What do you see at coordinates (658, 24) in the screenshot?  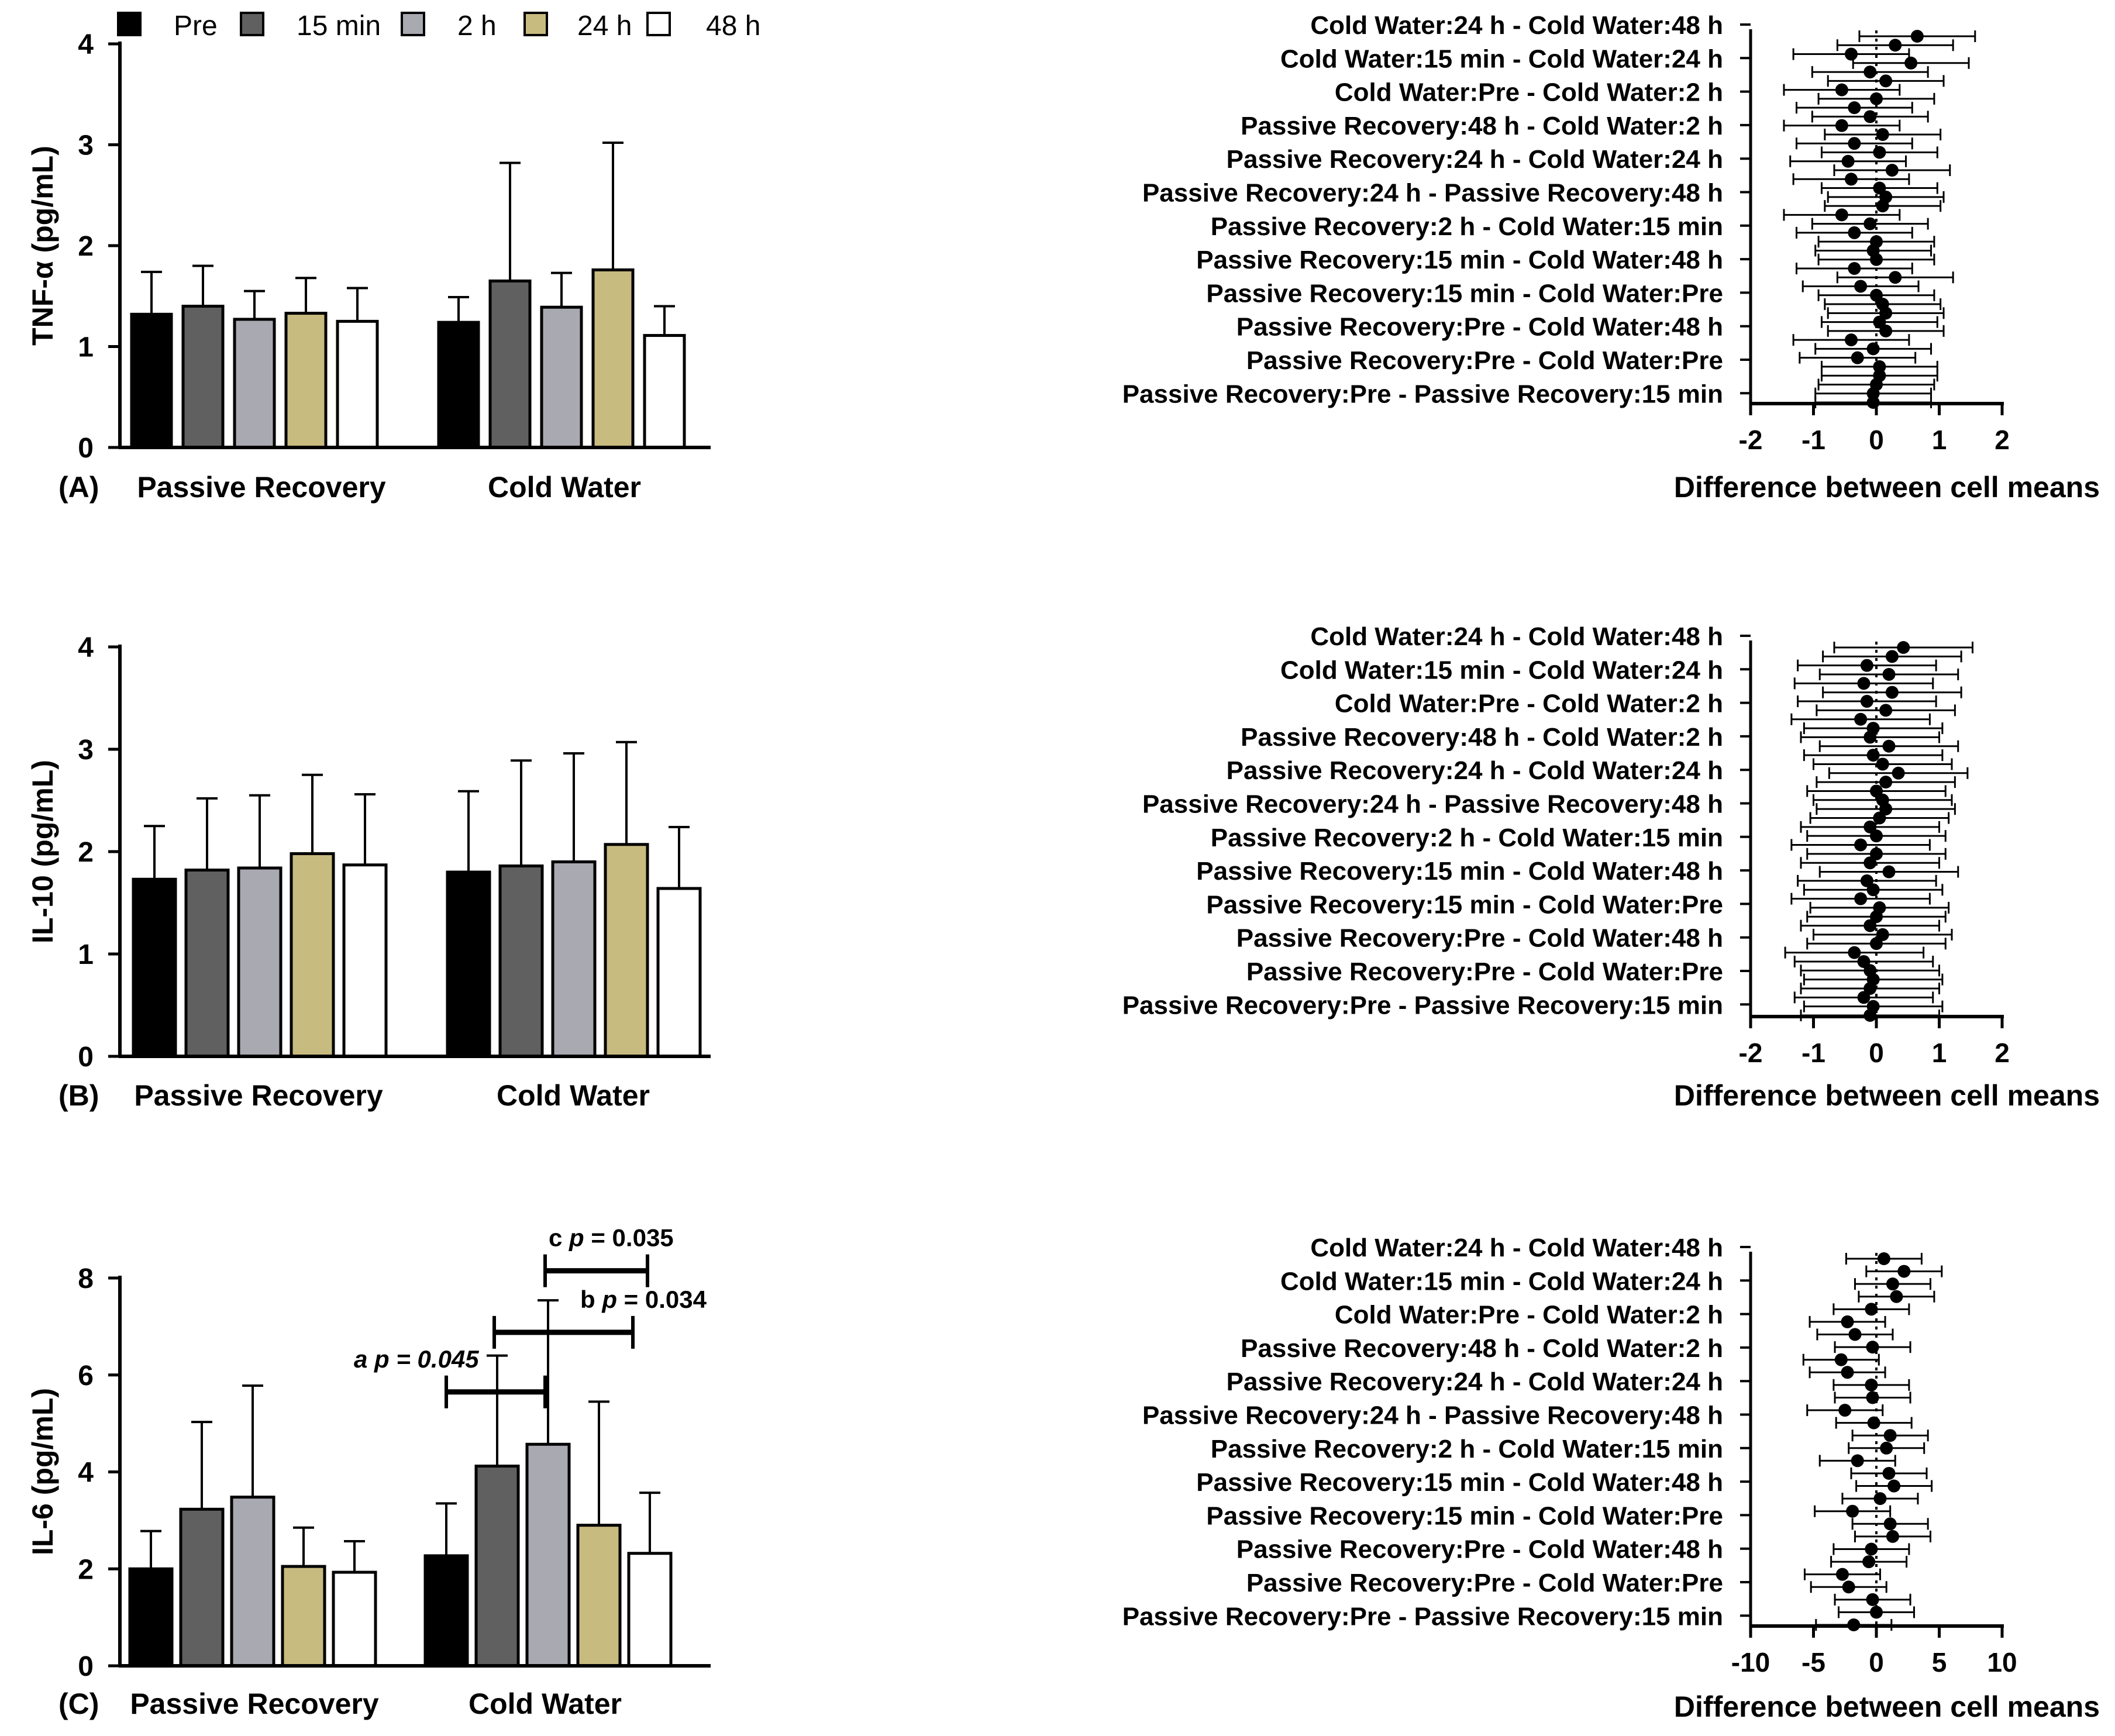 I see `legend-swatch-48-h` at bounding box center [658, 24].